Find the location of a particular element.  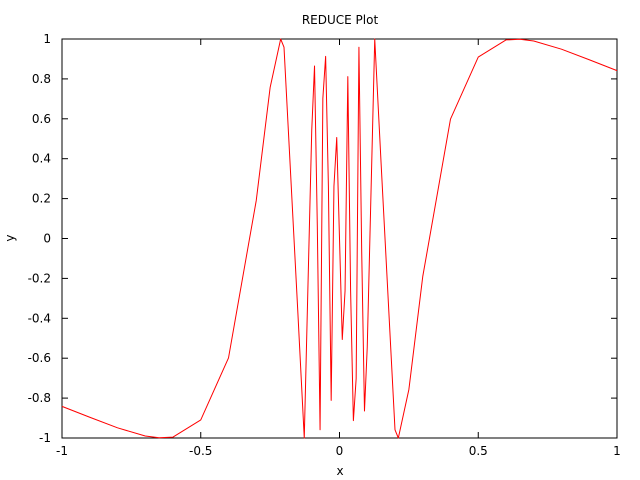

x-tick-label: 0 is located at coordinates (340, 451).